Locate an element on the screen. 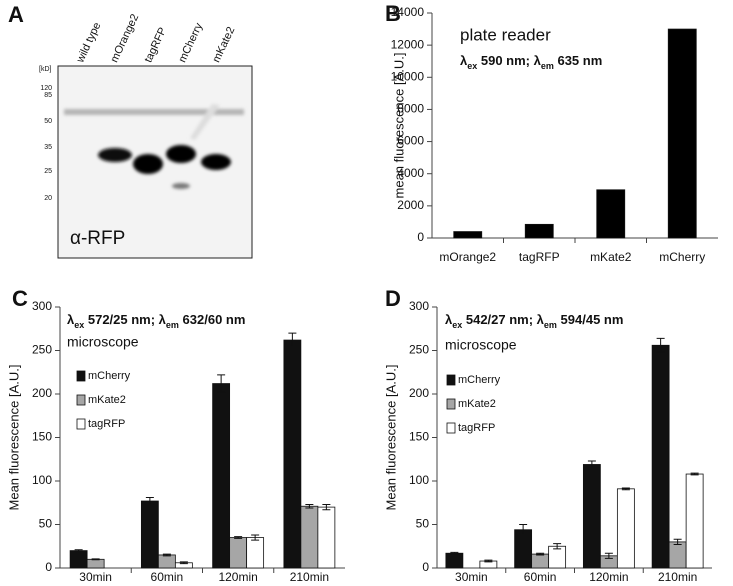  panel-letter: A is located at coordinates (16, 14).